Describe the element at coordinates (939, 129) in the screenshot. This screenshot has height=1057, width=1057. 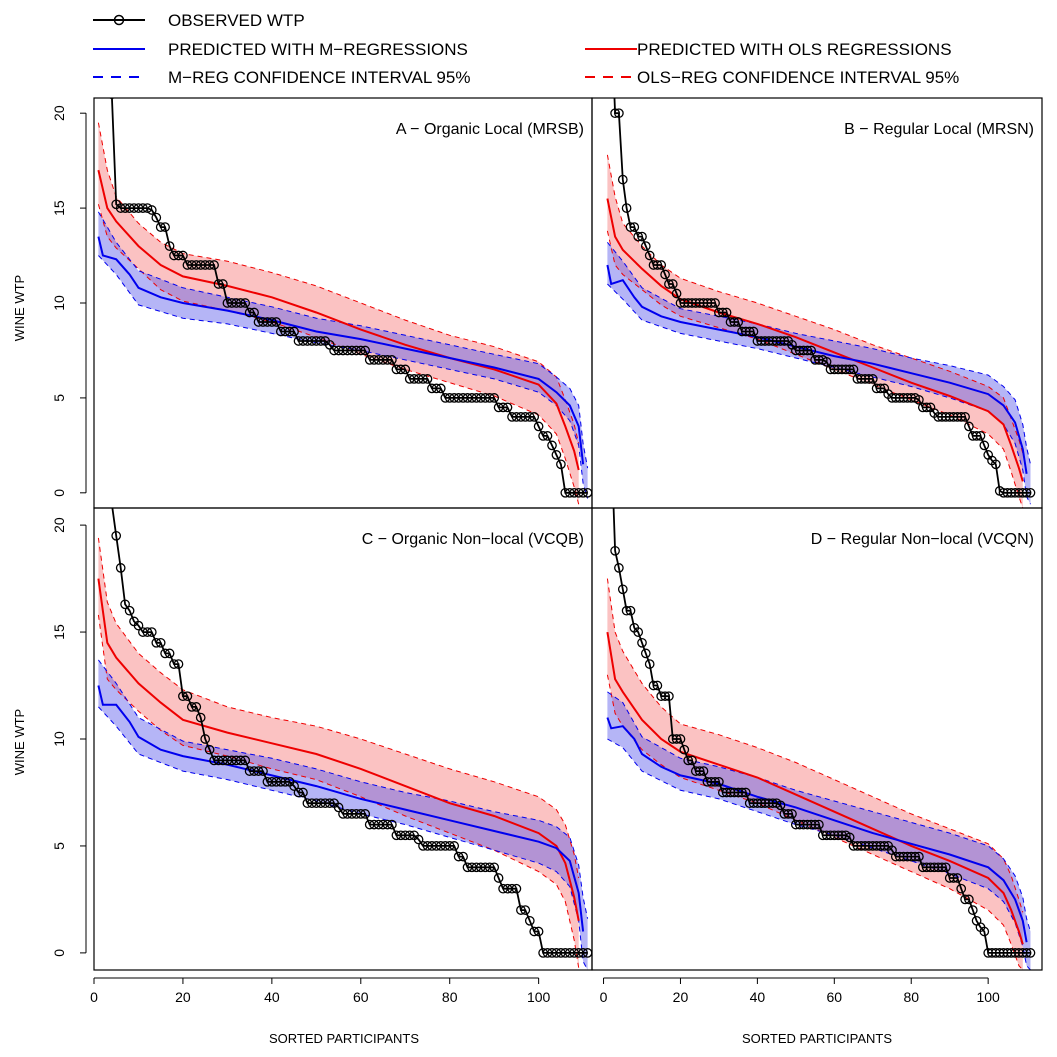
I see `panel-b-title: B − Regular Local (MRSN)` at that location.